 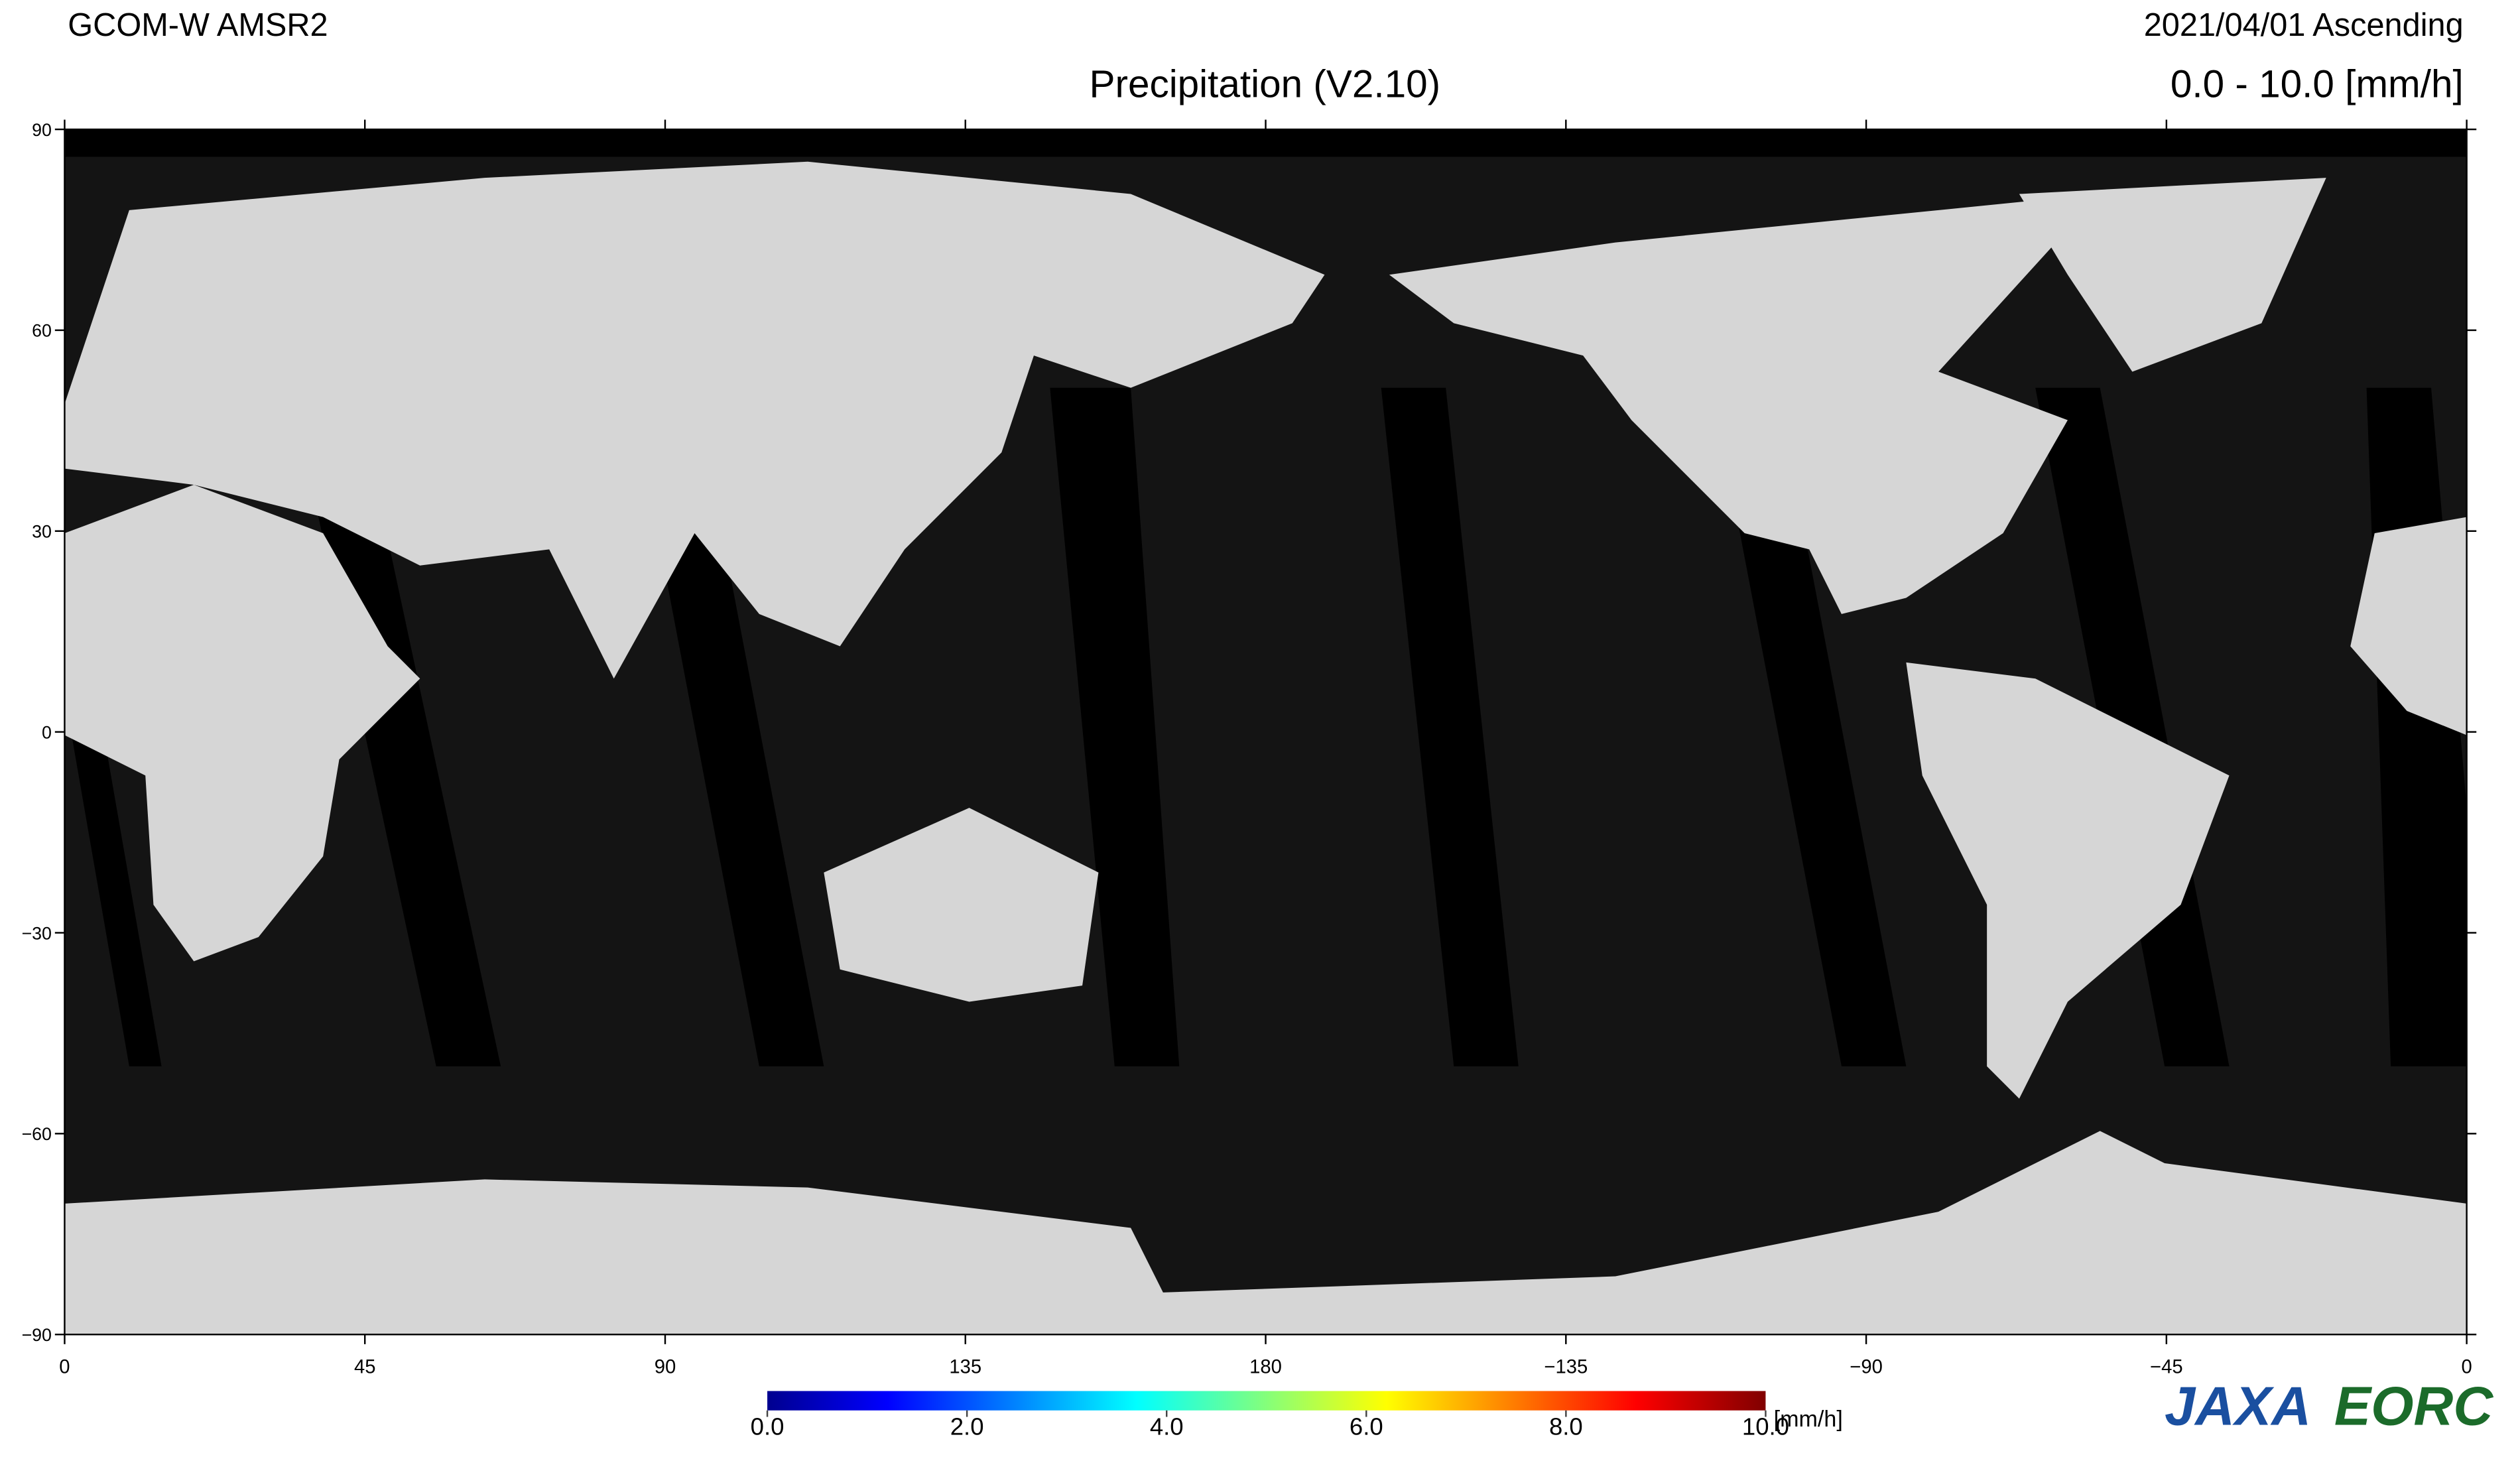 What do you see at coordinates (2329, 1406) in the screenshot?
I see `logo: JAXA EORC` at bounding box center [2329, 1406].